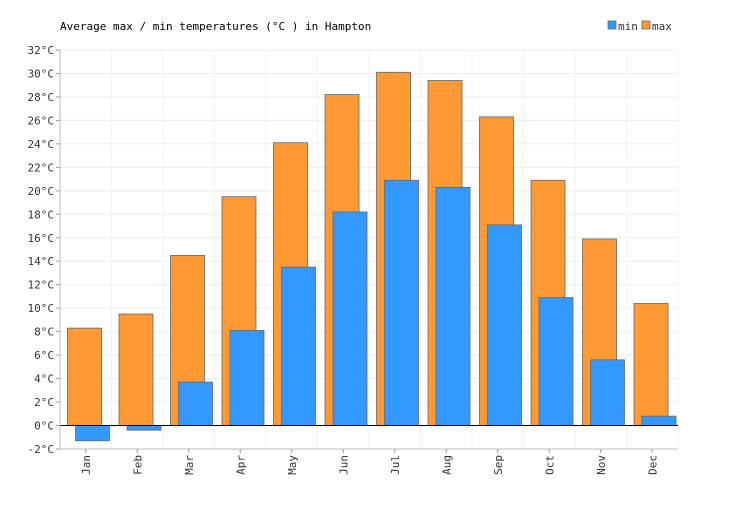 The height and width of the screenshot is (505, 736). I want to click on y-tick-label: 16°C, so click(41, 238).